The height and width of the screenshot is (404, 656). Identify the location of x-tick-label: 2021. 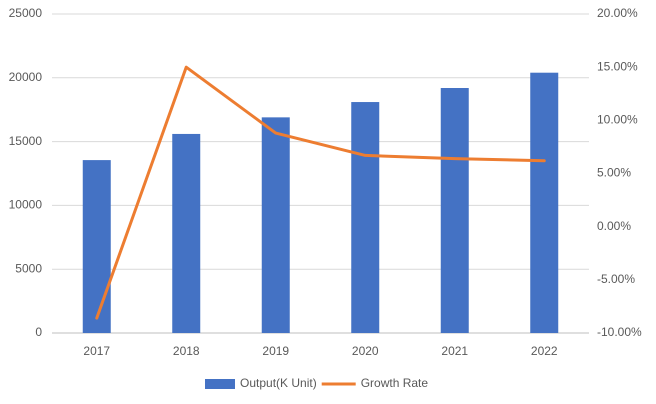
(454, 351).